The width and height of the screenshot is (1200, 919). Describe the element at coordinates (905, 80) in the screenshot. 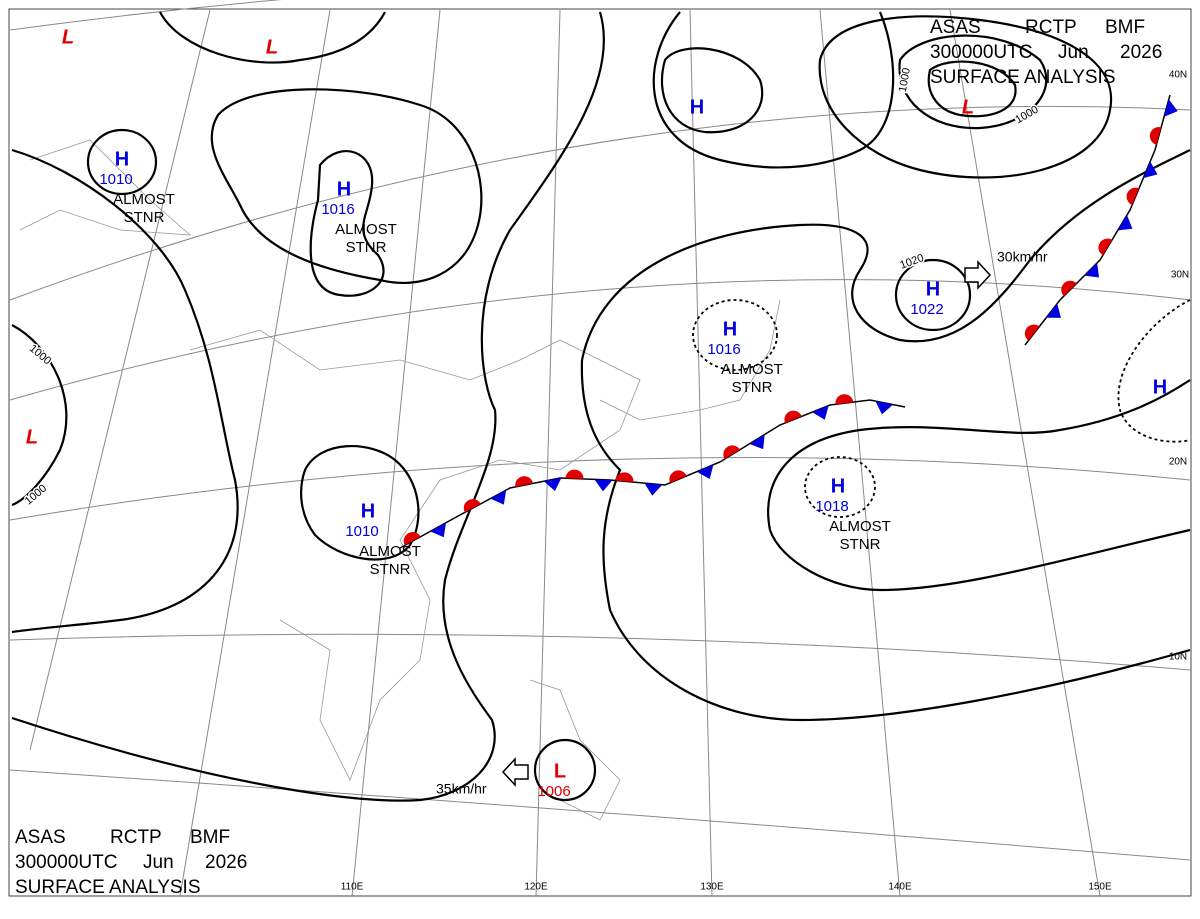

I see `isobar-label: 1000` at that location.